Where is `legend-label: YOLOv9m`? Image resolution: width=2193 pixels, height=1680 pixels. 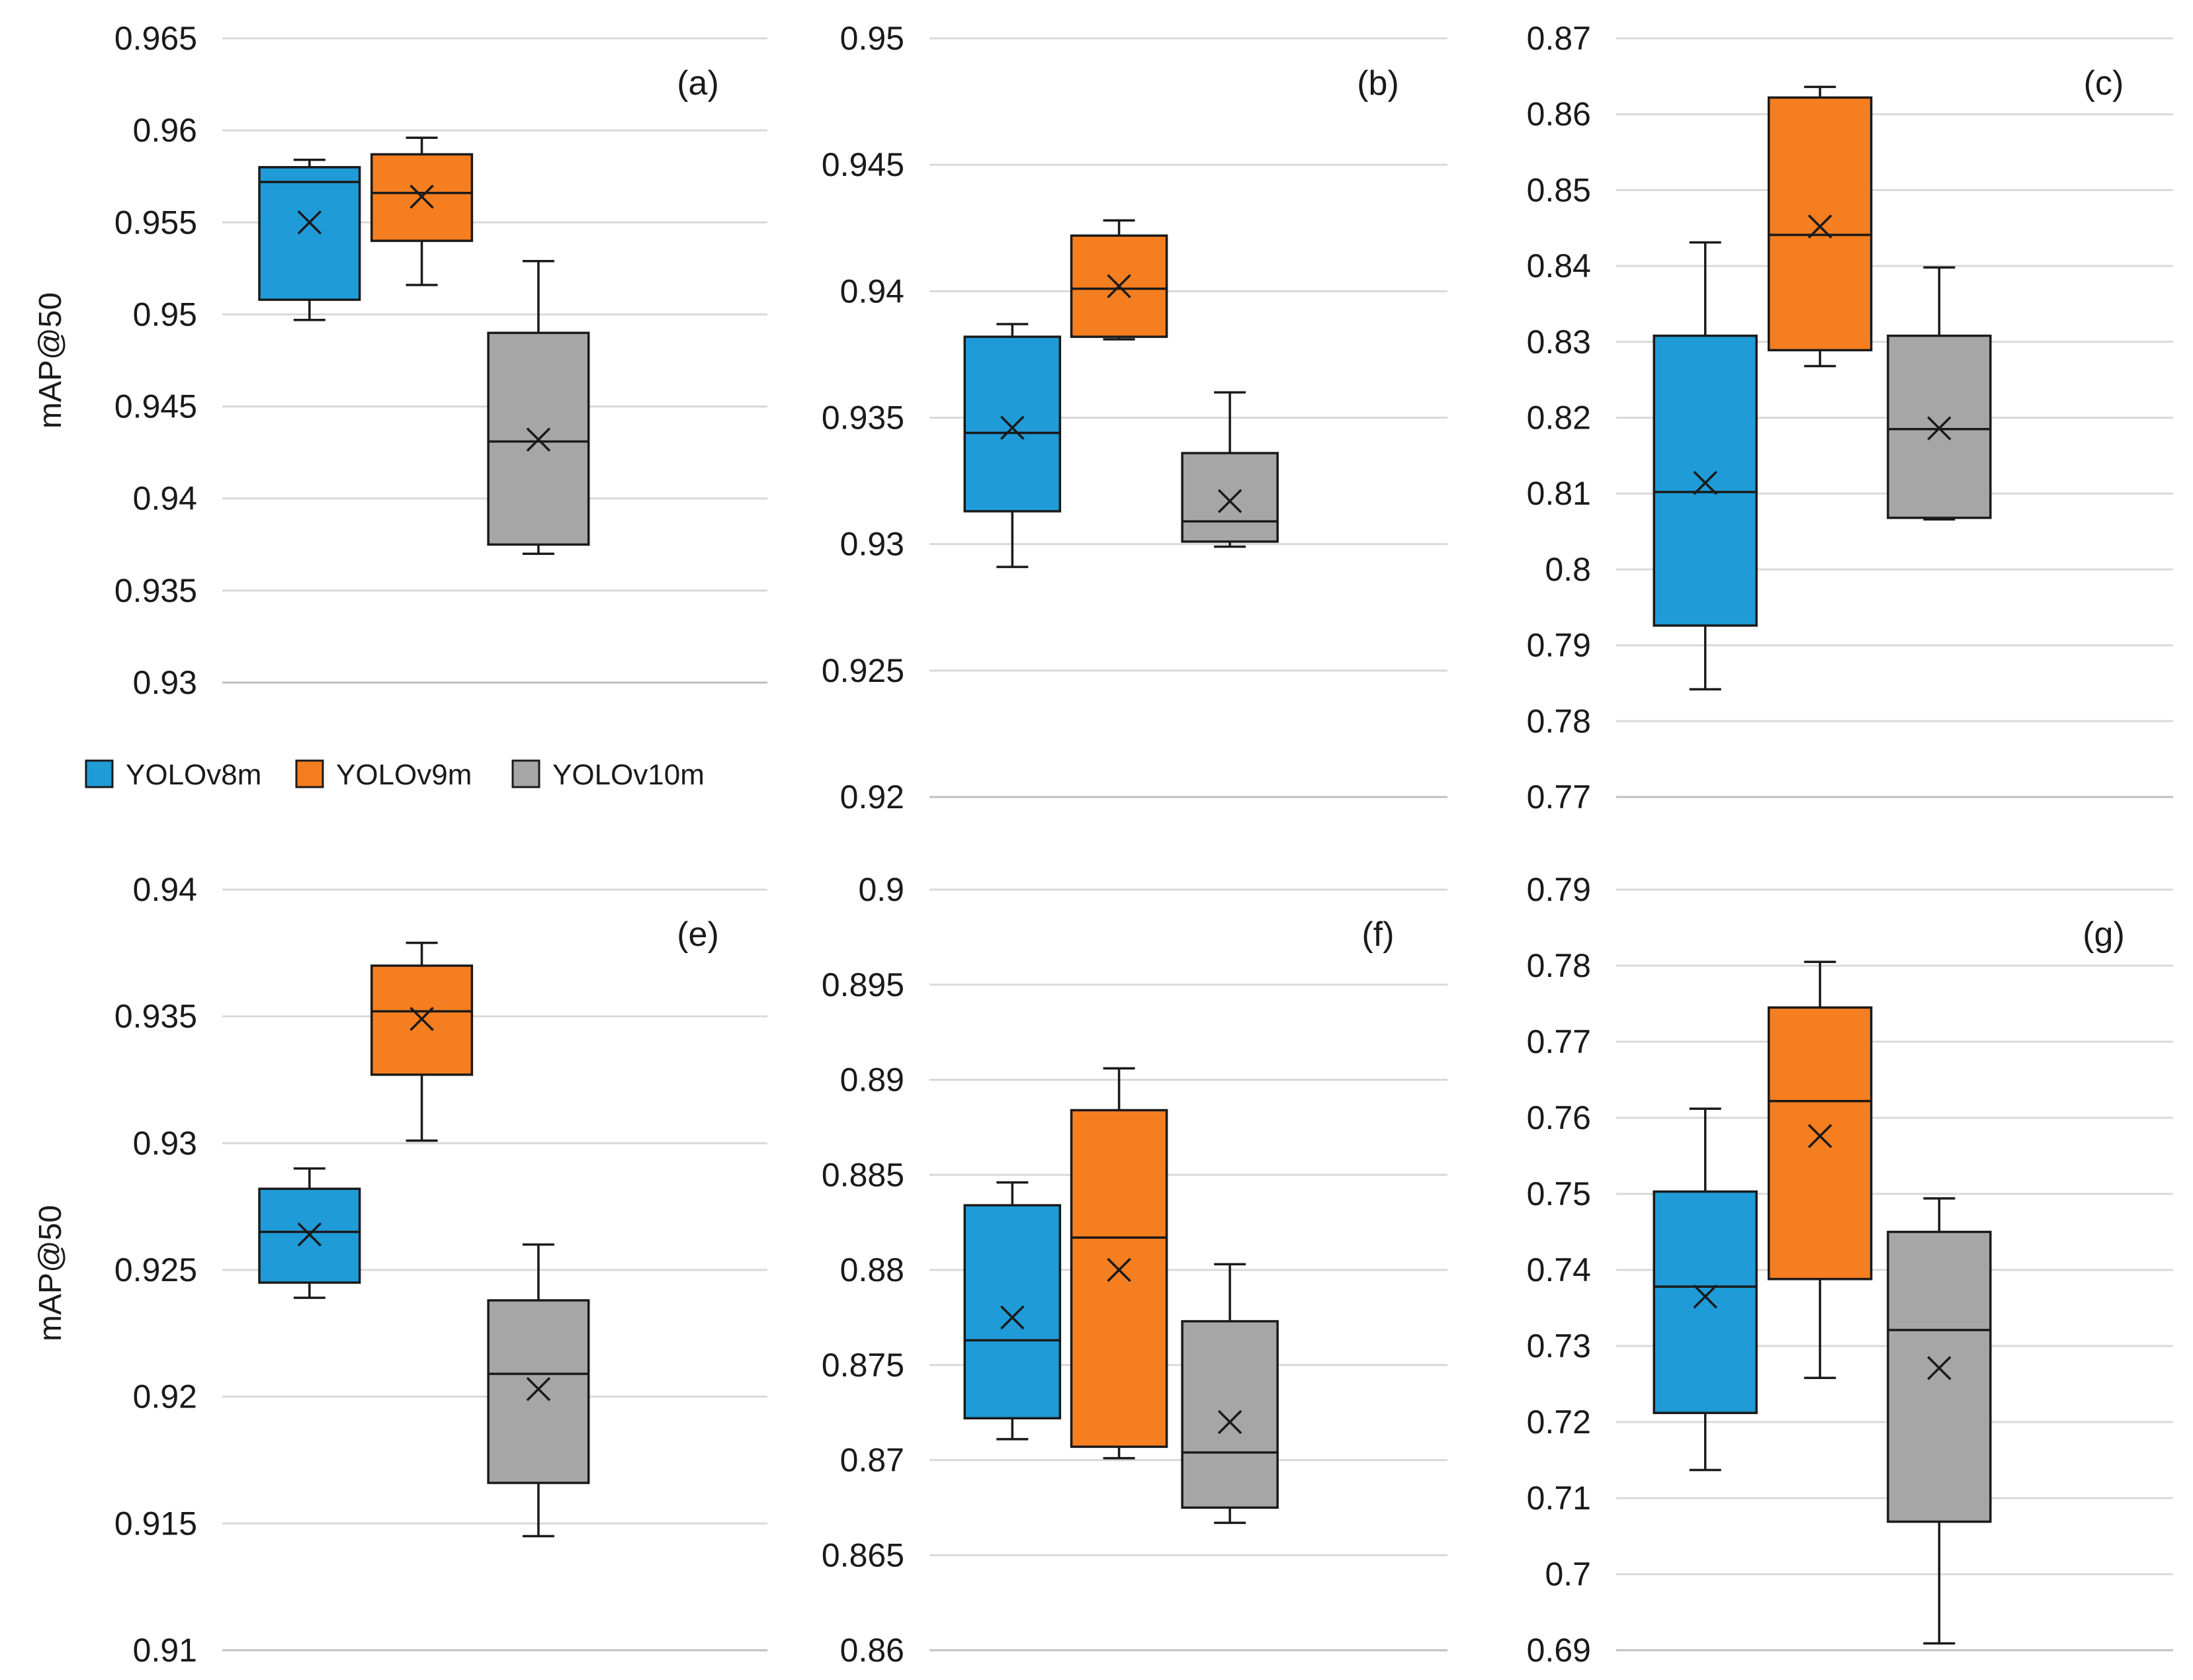 legend-label: YOLOv9m is located at coordinates (404, 775).